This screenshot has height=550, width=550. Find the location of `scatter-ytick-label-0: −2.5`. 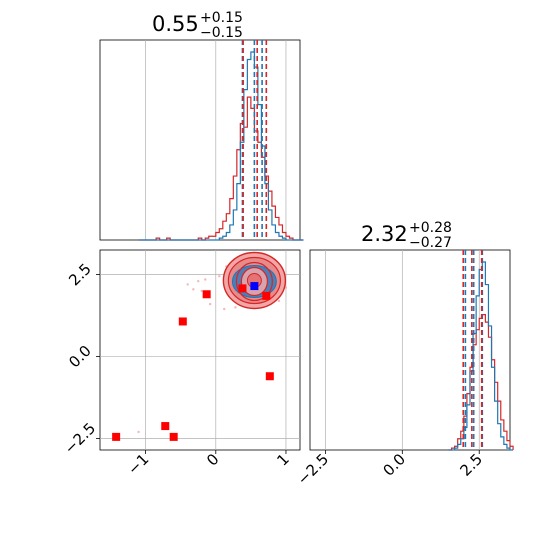

scatter-ytick-label-0: −2.5 is located at coordinates (80, 438).